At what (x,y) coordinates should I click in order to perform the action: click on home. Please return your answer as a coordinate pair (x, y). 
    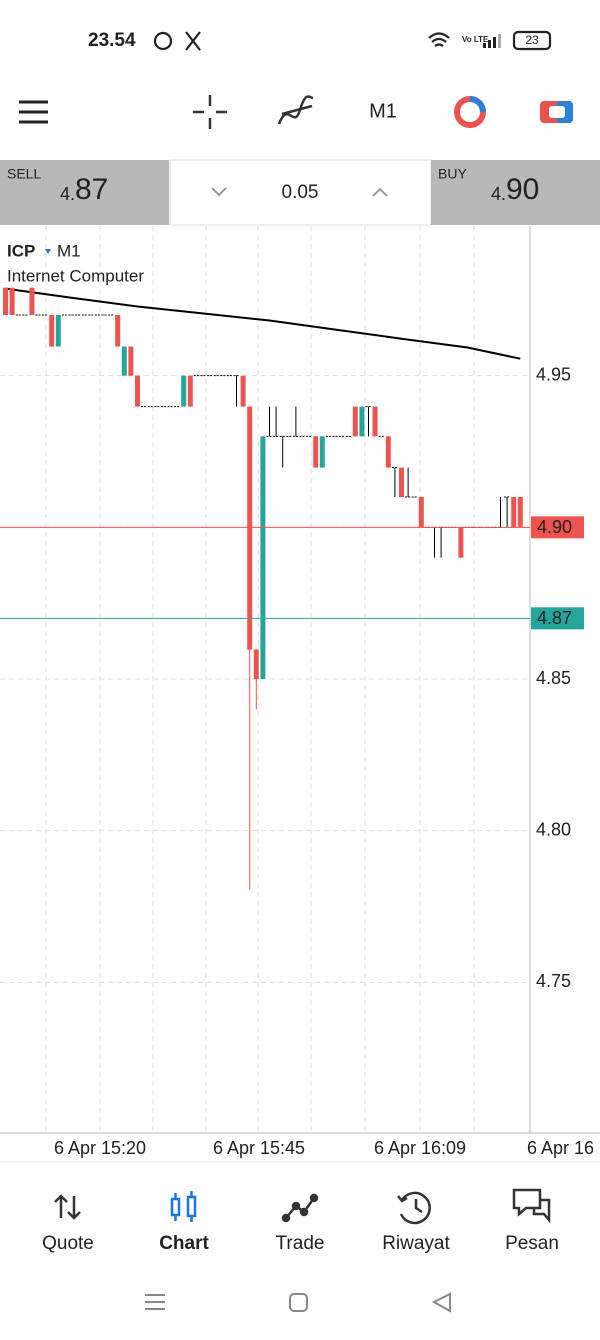
    Looking at the image, I should click on (298, 1302).